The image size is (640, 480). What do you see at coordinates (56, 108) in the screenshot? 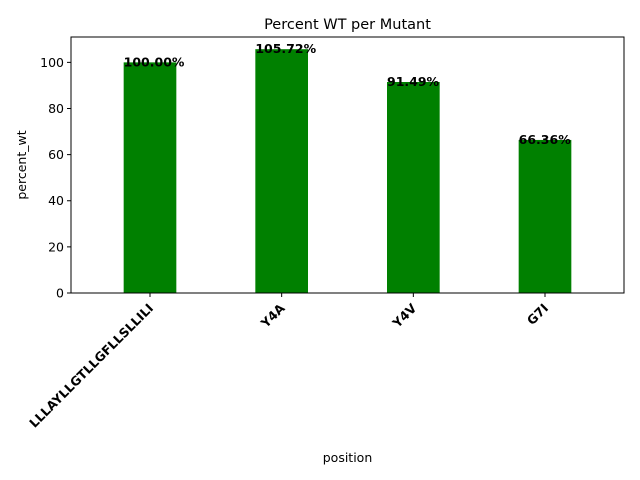
I see `y-tick-label-4: 80` at bounding box center [56, 108].